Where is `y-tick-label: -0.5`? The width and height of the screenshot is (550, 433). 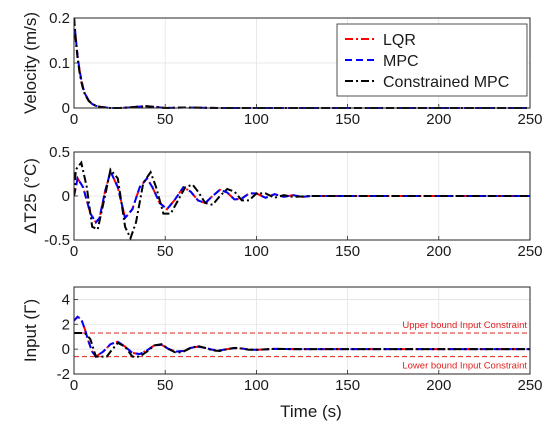 y-tick-label: -0.5 is located at coordinates (57, 240).